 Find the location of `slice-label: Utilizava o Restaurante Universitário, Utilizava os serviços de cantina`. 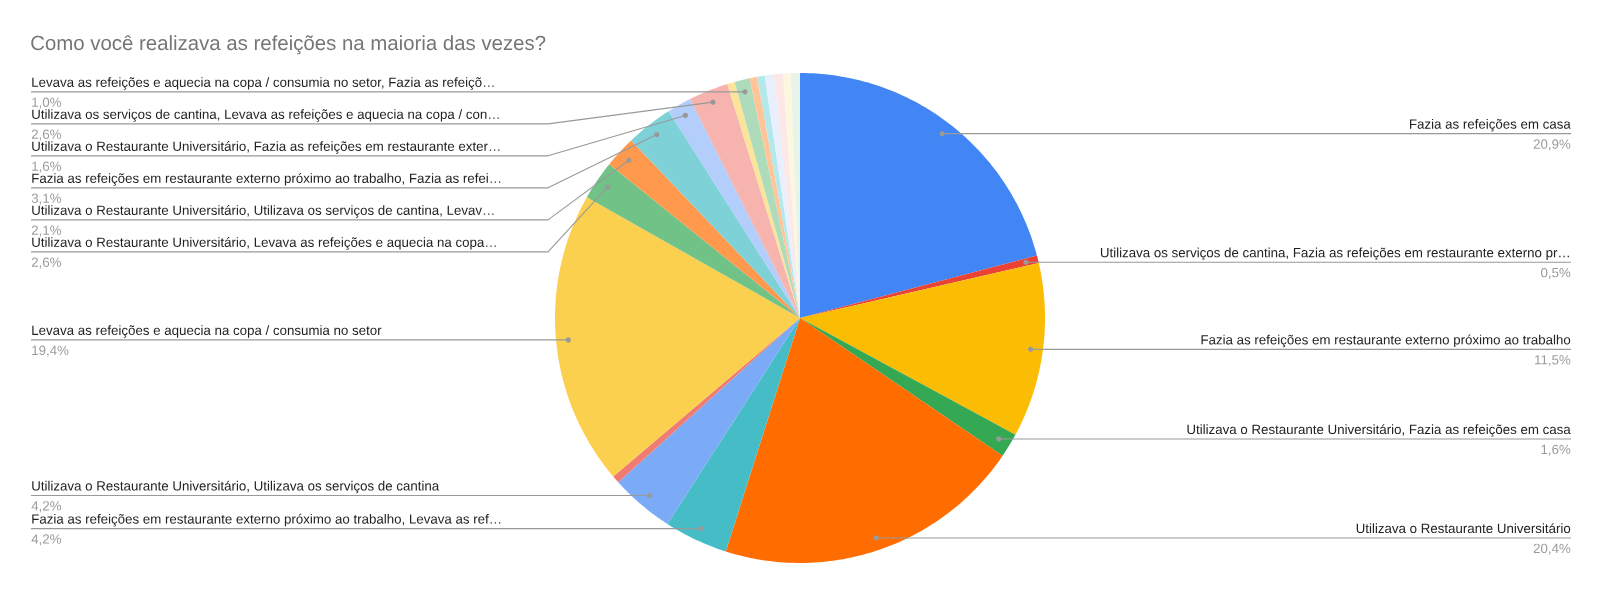

slice-label: Utilizava o Restaurante Universitário, Utilizava os serviços de cantina is located at coordinates (236, 487).